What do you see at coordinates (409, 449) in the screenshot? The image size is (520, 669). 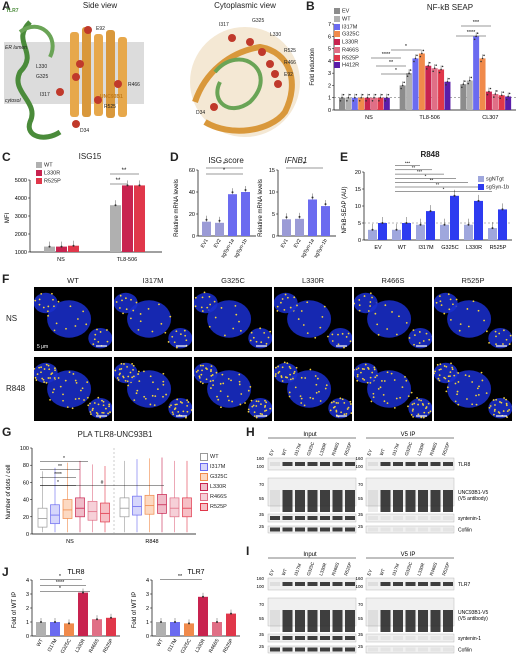 I see `lane-label: G325C` at bounding box center [409, 449].